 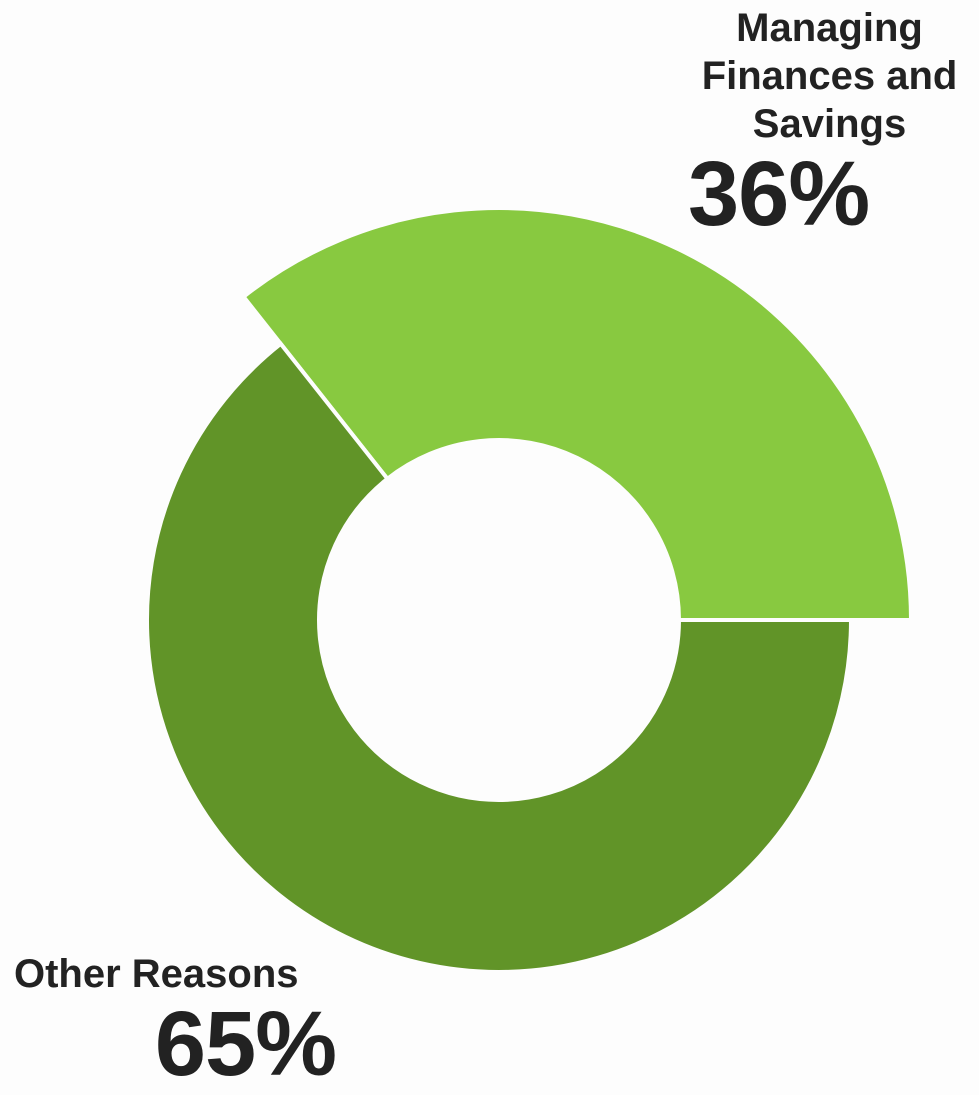 What do you see at coordinates (779, 194) in the screenshot?
I see `managing-finances-value: 36%` at bounding box center [779, 194].